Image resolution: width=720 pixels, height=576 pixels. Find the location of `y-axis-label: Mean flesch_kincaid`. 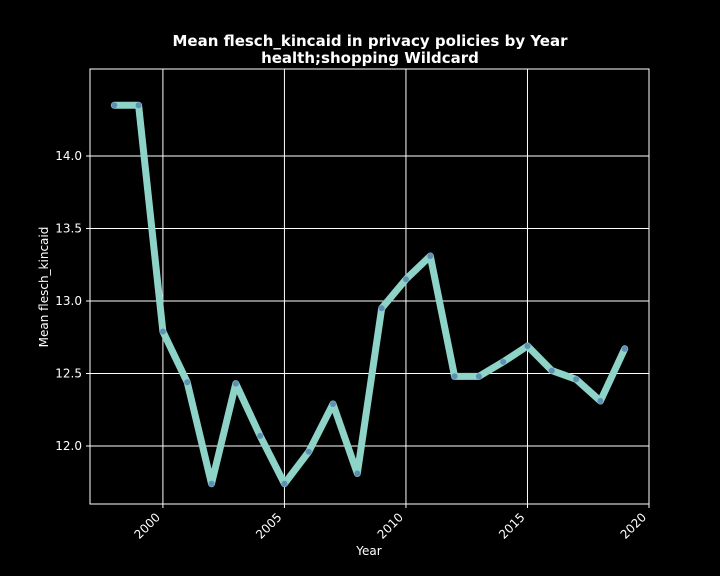

y-axis-label: Mean flesch_kincaid is located at coordinates (44, 287).